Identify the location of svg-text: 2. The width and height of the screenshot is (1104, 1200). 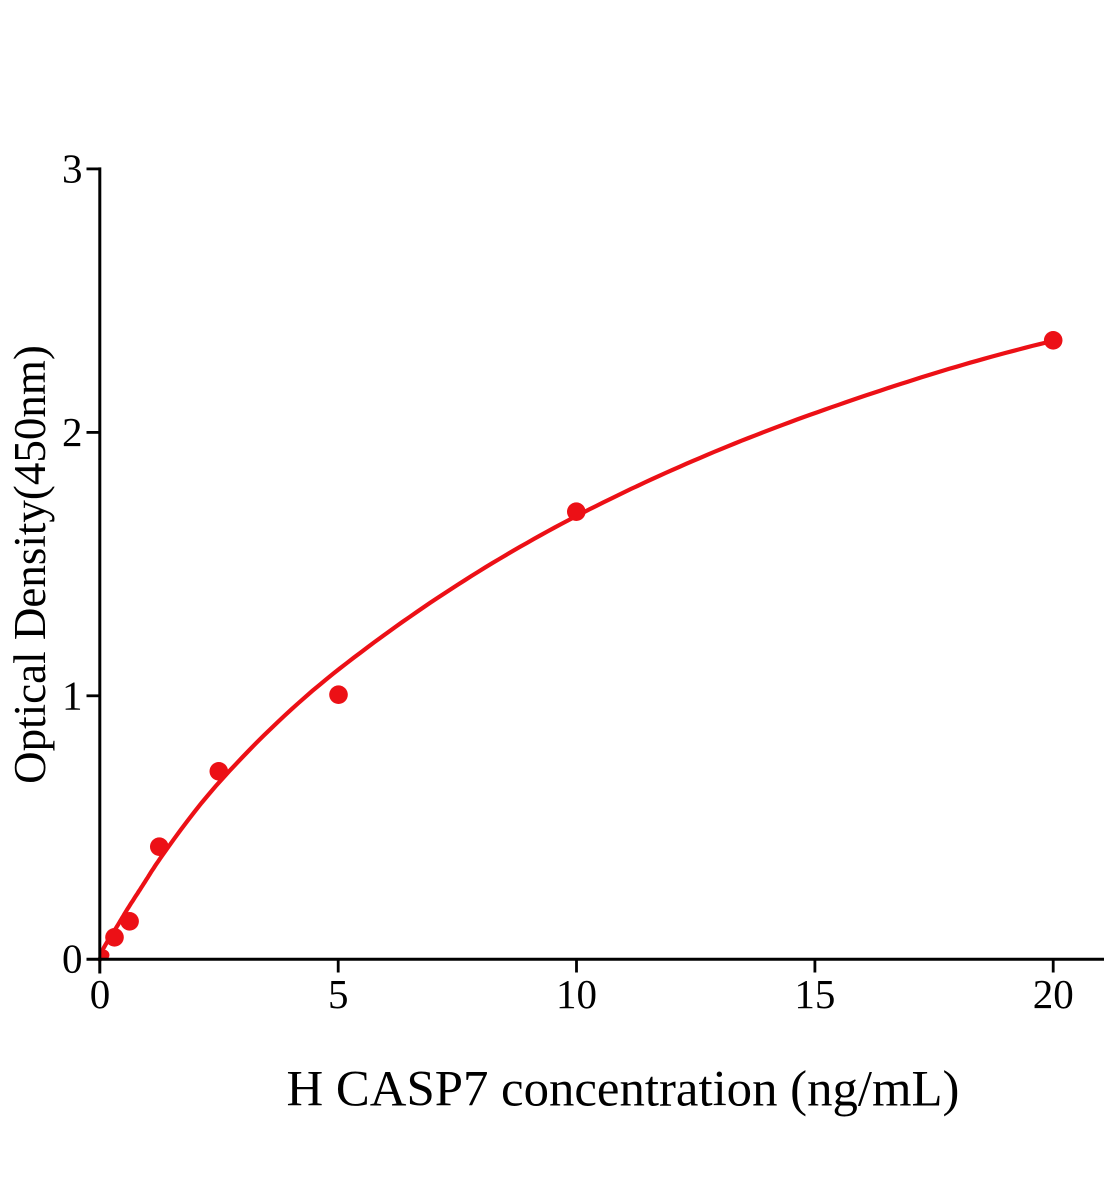
(72, 432).